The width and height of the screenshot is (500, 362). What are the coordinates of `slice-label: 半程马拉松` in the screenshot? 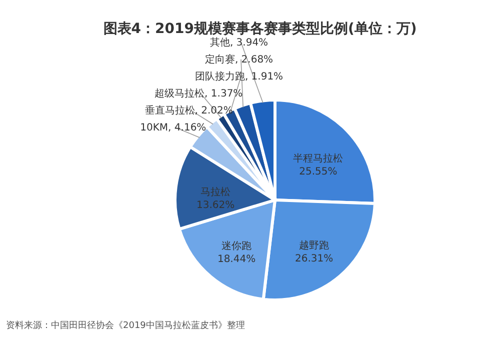 It's located at (318, 158).